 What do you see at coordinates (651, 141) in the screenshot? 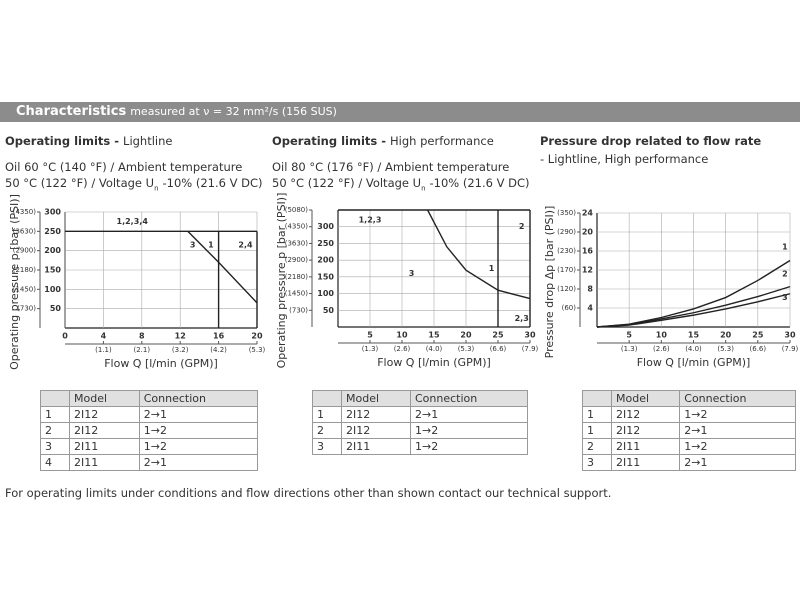
I see `panel-title-bold: Pressure drop related to flow rate` at bounding box center [651, 141].